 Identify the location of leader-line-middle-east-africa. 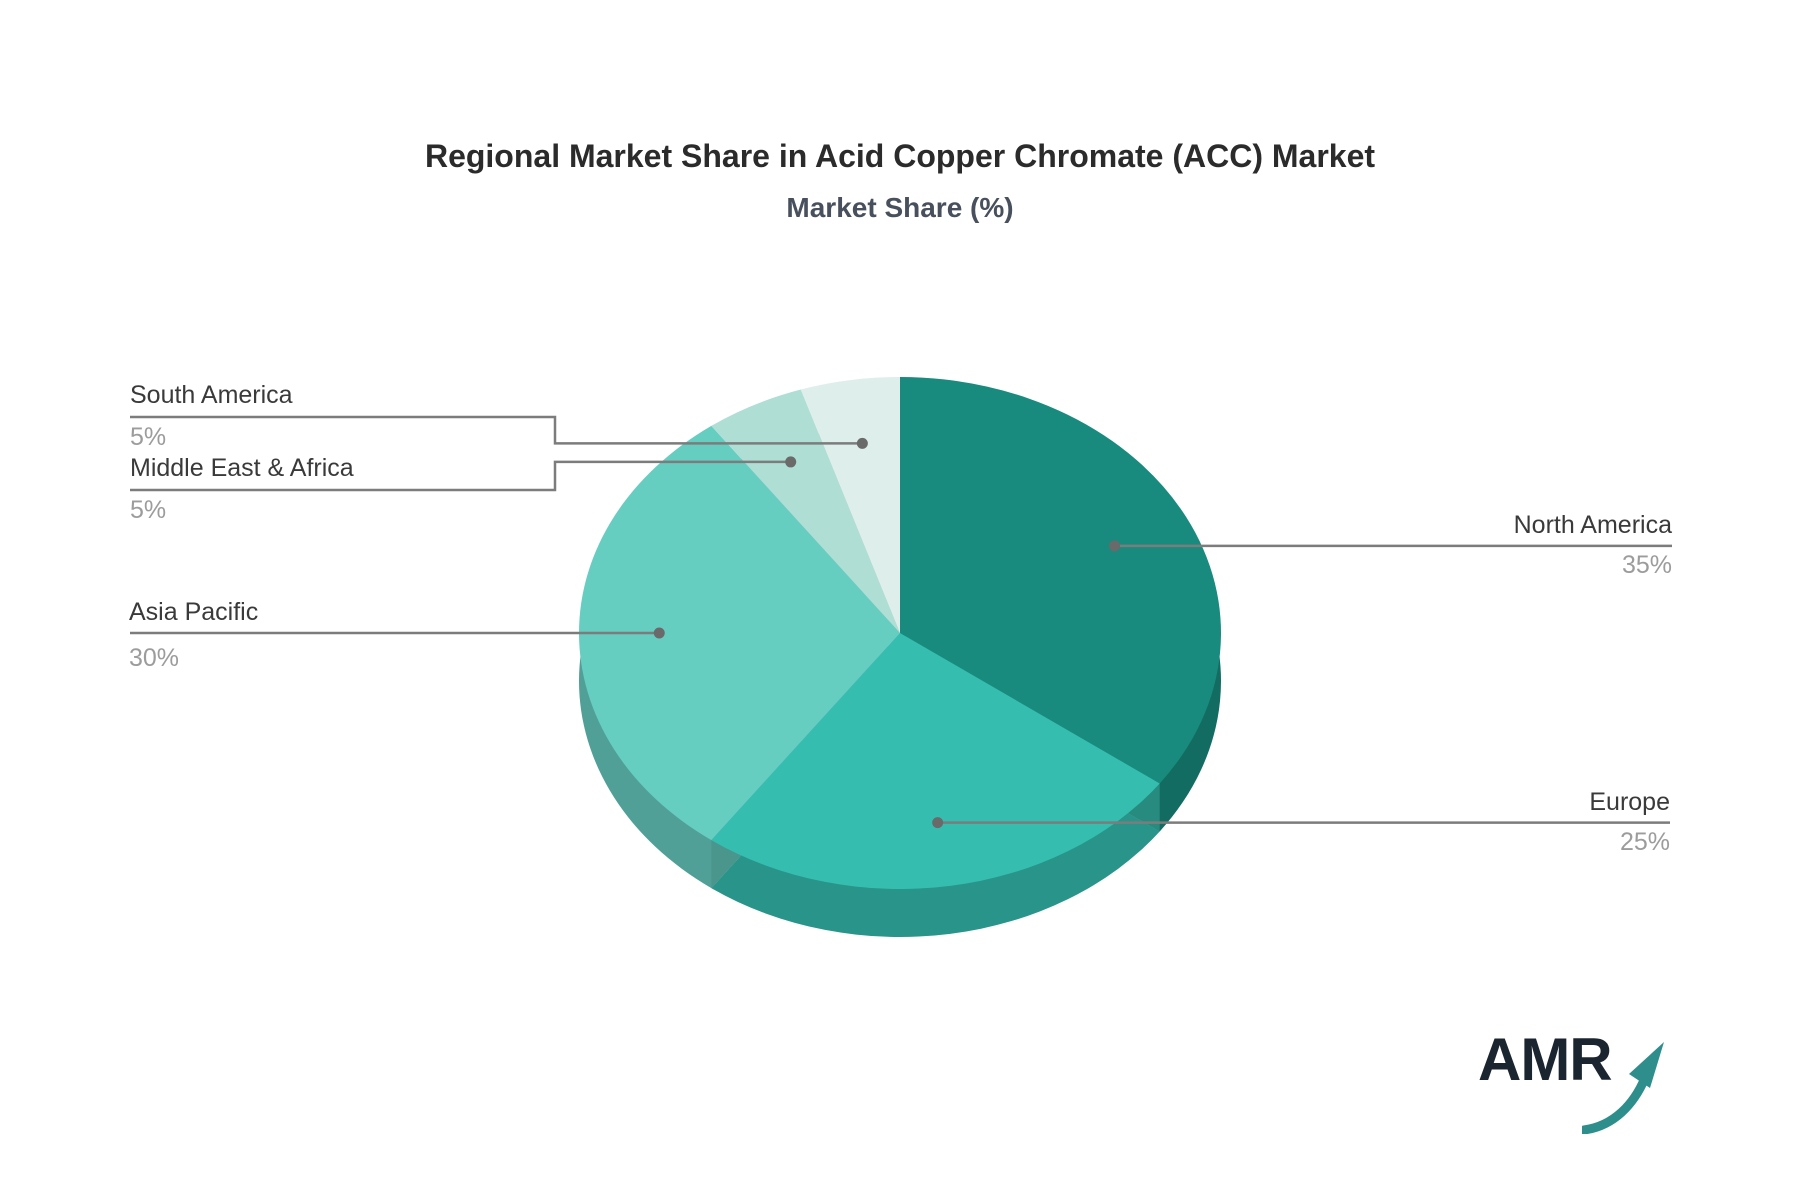
(460, 476).